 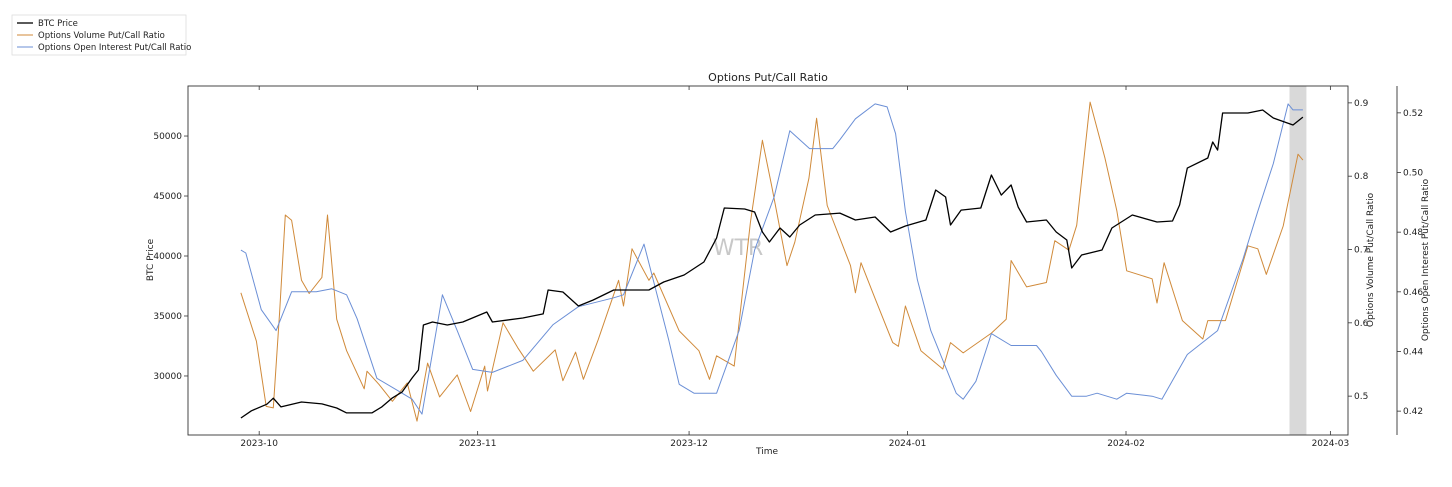 I want to click on y-axis-label-btc: BTC Price, so click(x=151, y=259).